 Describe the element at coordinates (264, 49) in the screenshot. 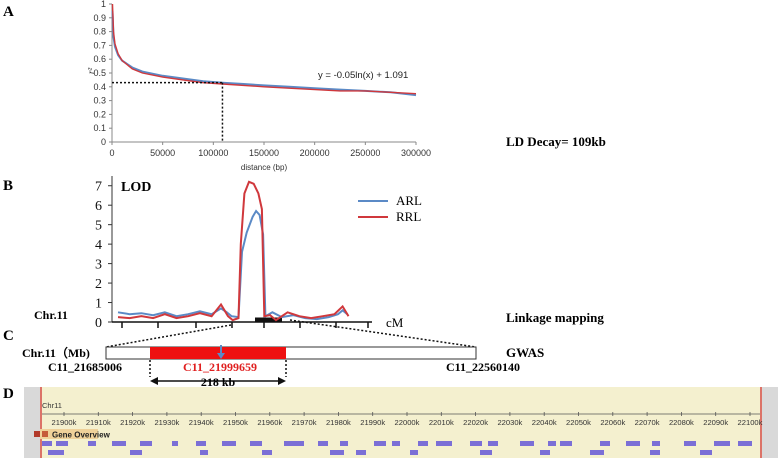

I see `ld-series-red-line` at that location.